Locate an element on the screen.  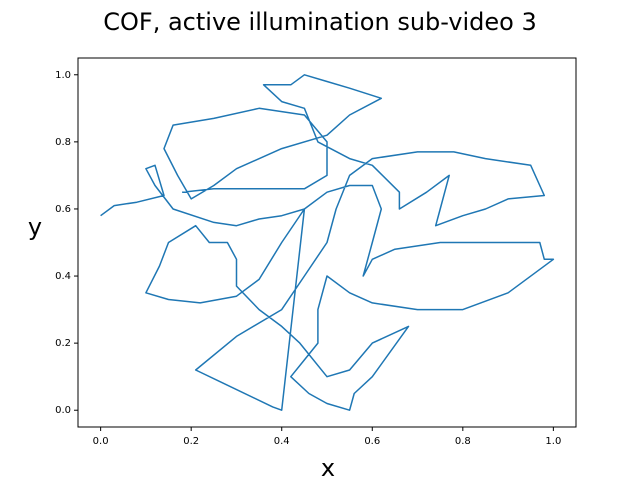
y-tick-label: 0.0 is located at coordinates (63, 410).